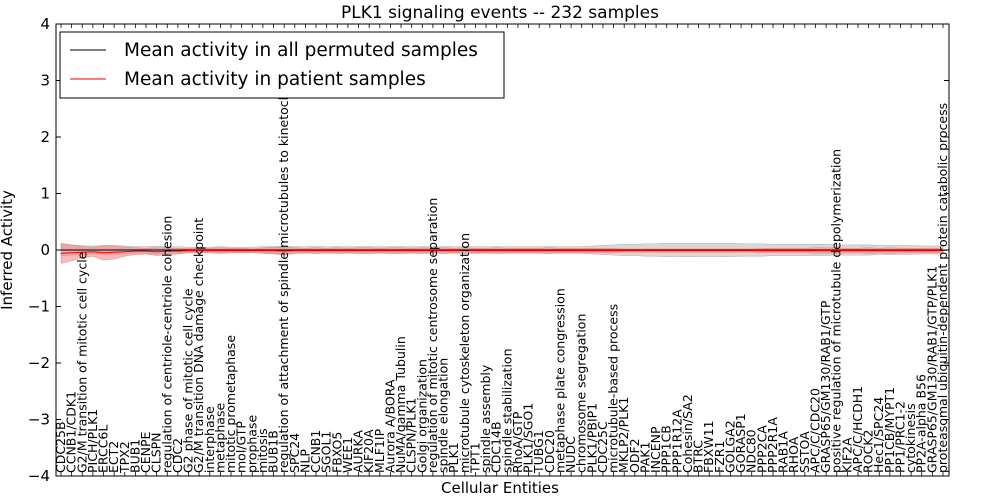 The height and width of the screenshot is (500, 1000). What do you see at coordinates (878, 435) in the screenshot?
I see `entity-label: Hec1/SPC24` at bounding box center [878, 435].